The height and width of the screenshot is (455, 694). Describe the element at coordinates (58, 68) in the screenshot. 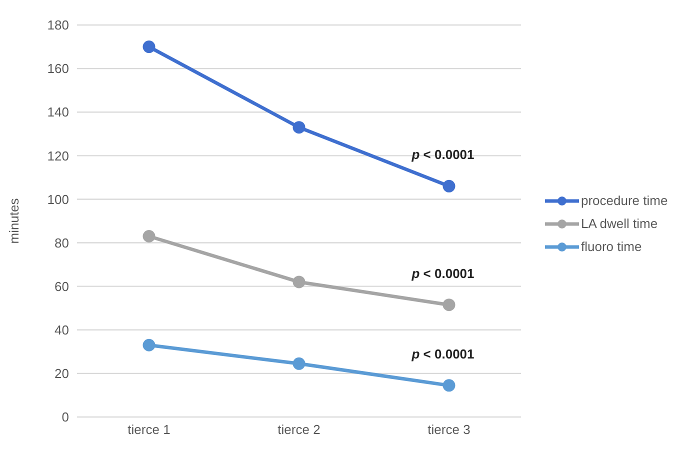

I see `y-tick-label: 160` at that location.